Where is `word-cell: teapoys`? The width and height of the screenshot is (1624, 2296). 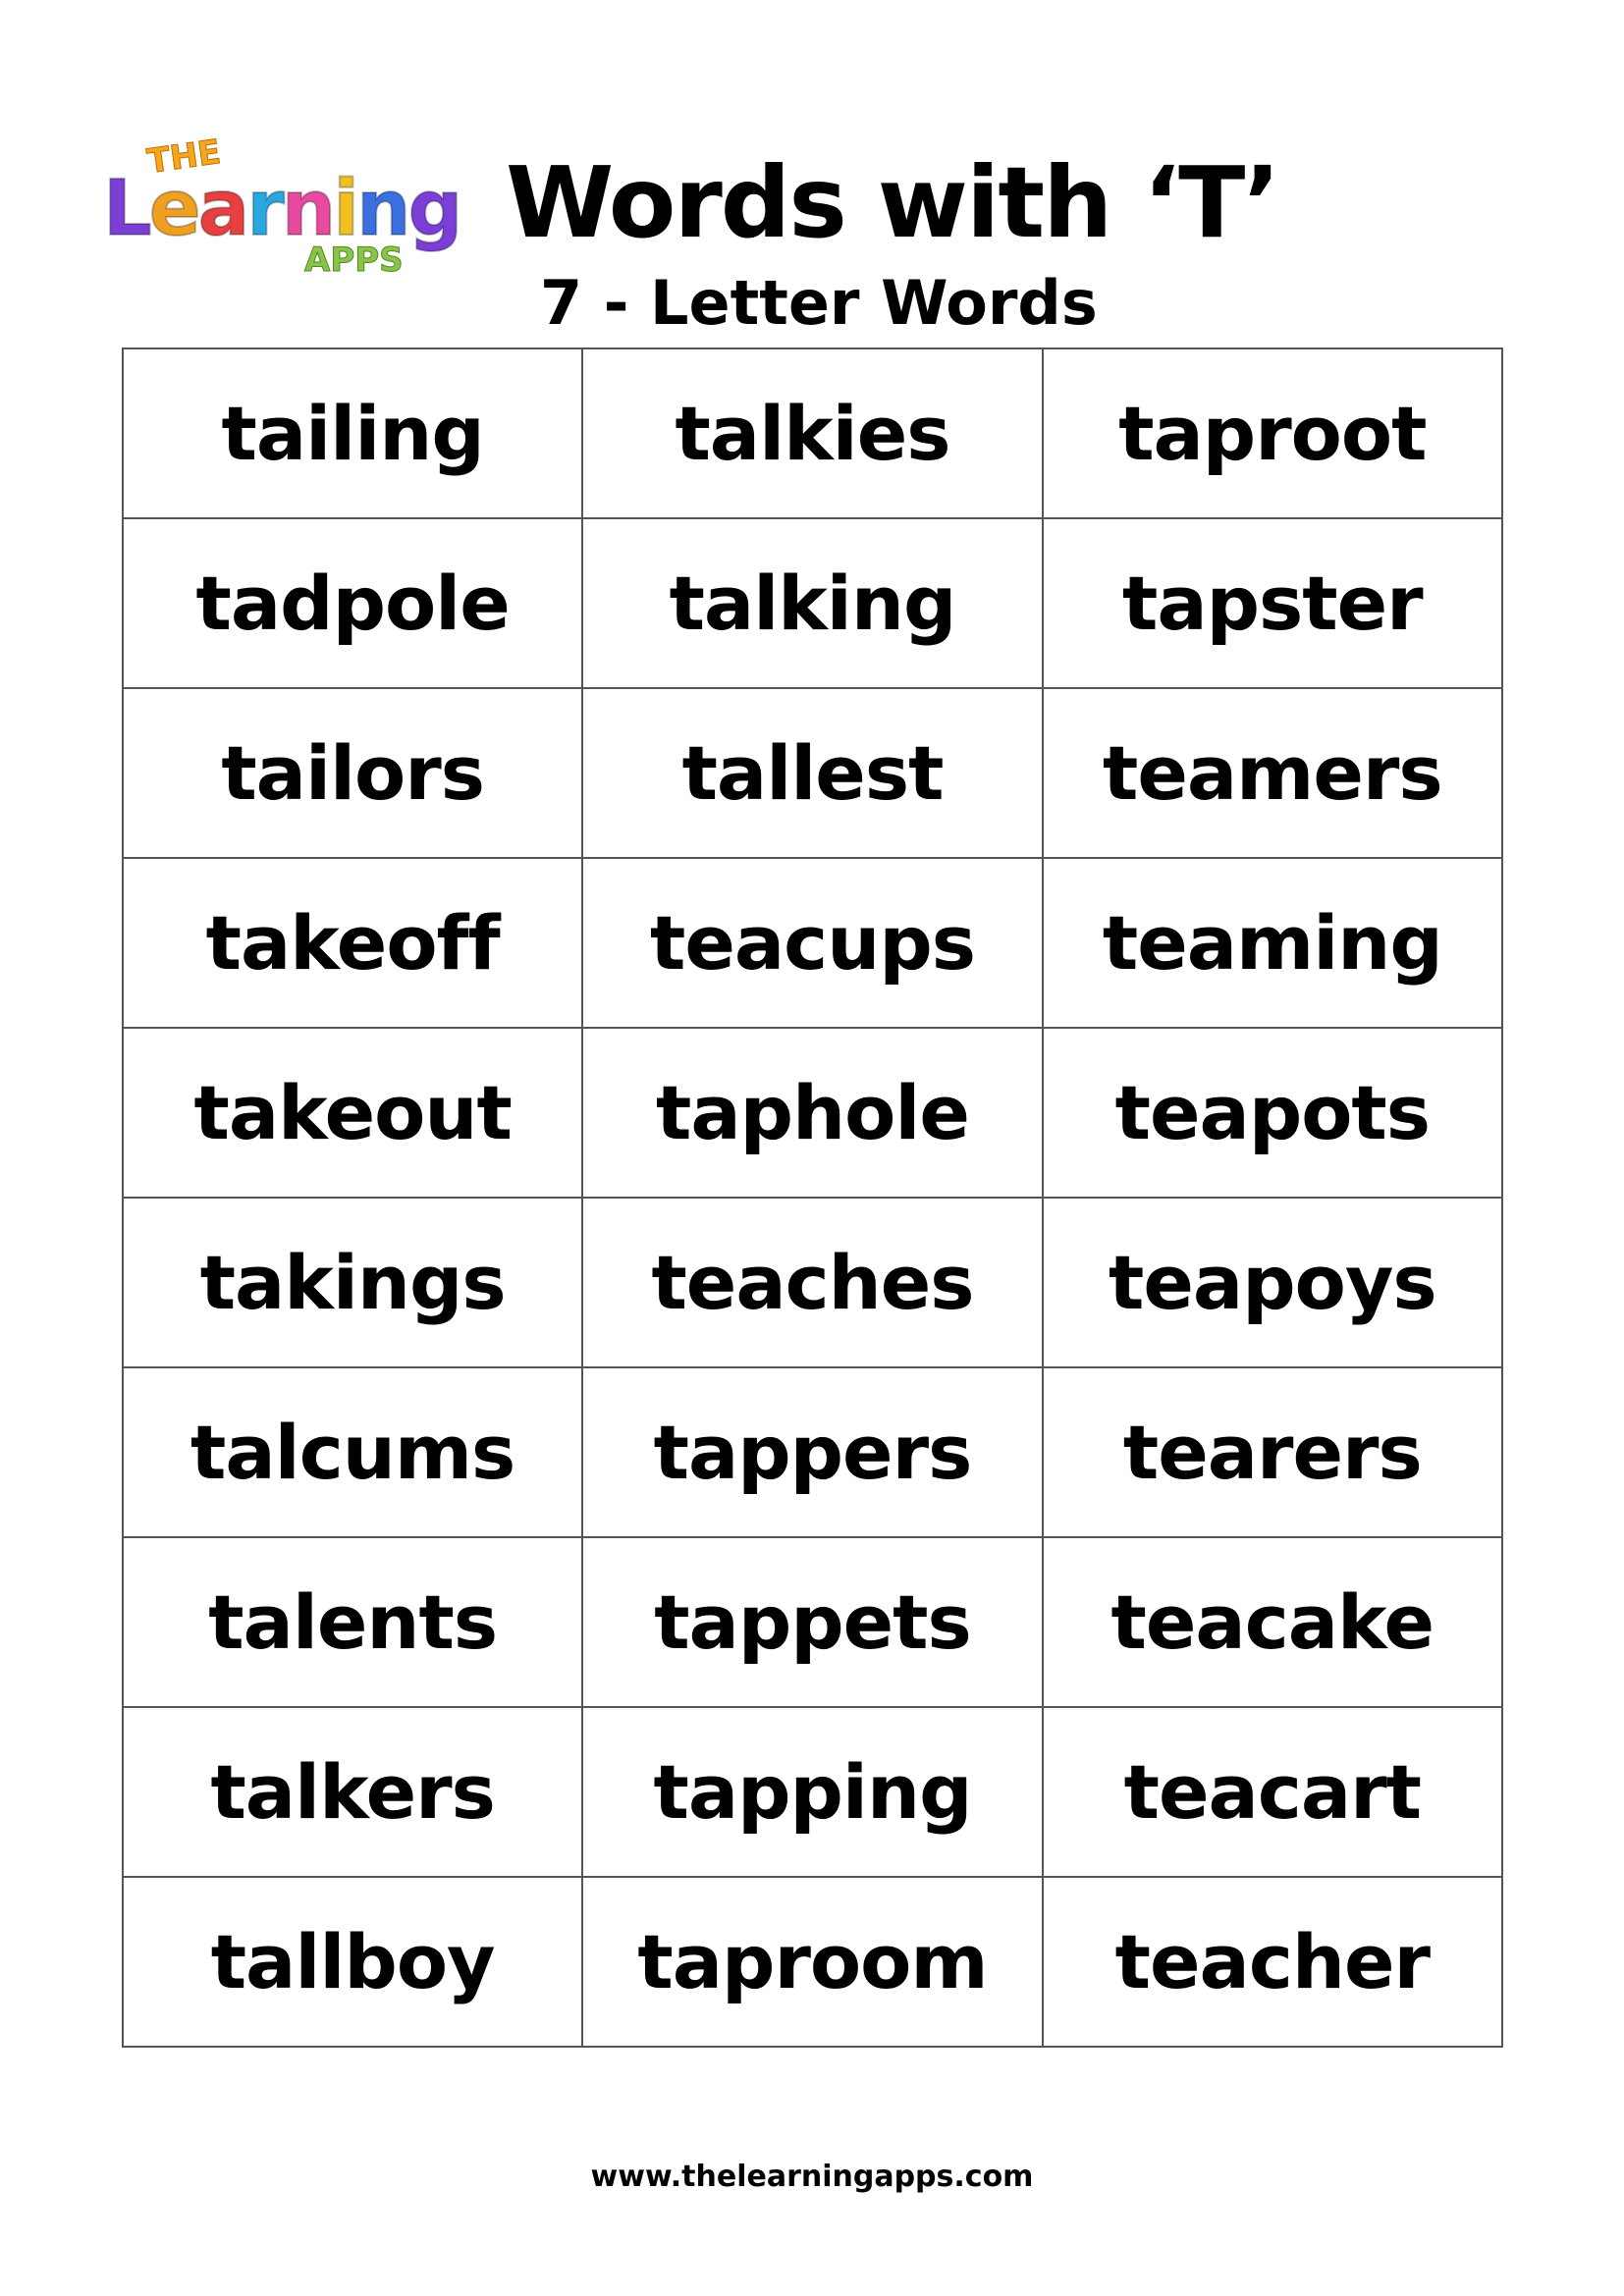
word-cell: teapoys is located at coordinates (1272, 1283).